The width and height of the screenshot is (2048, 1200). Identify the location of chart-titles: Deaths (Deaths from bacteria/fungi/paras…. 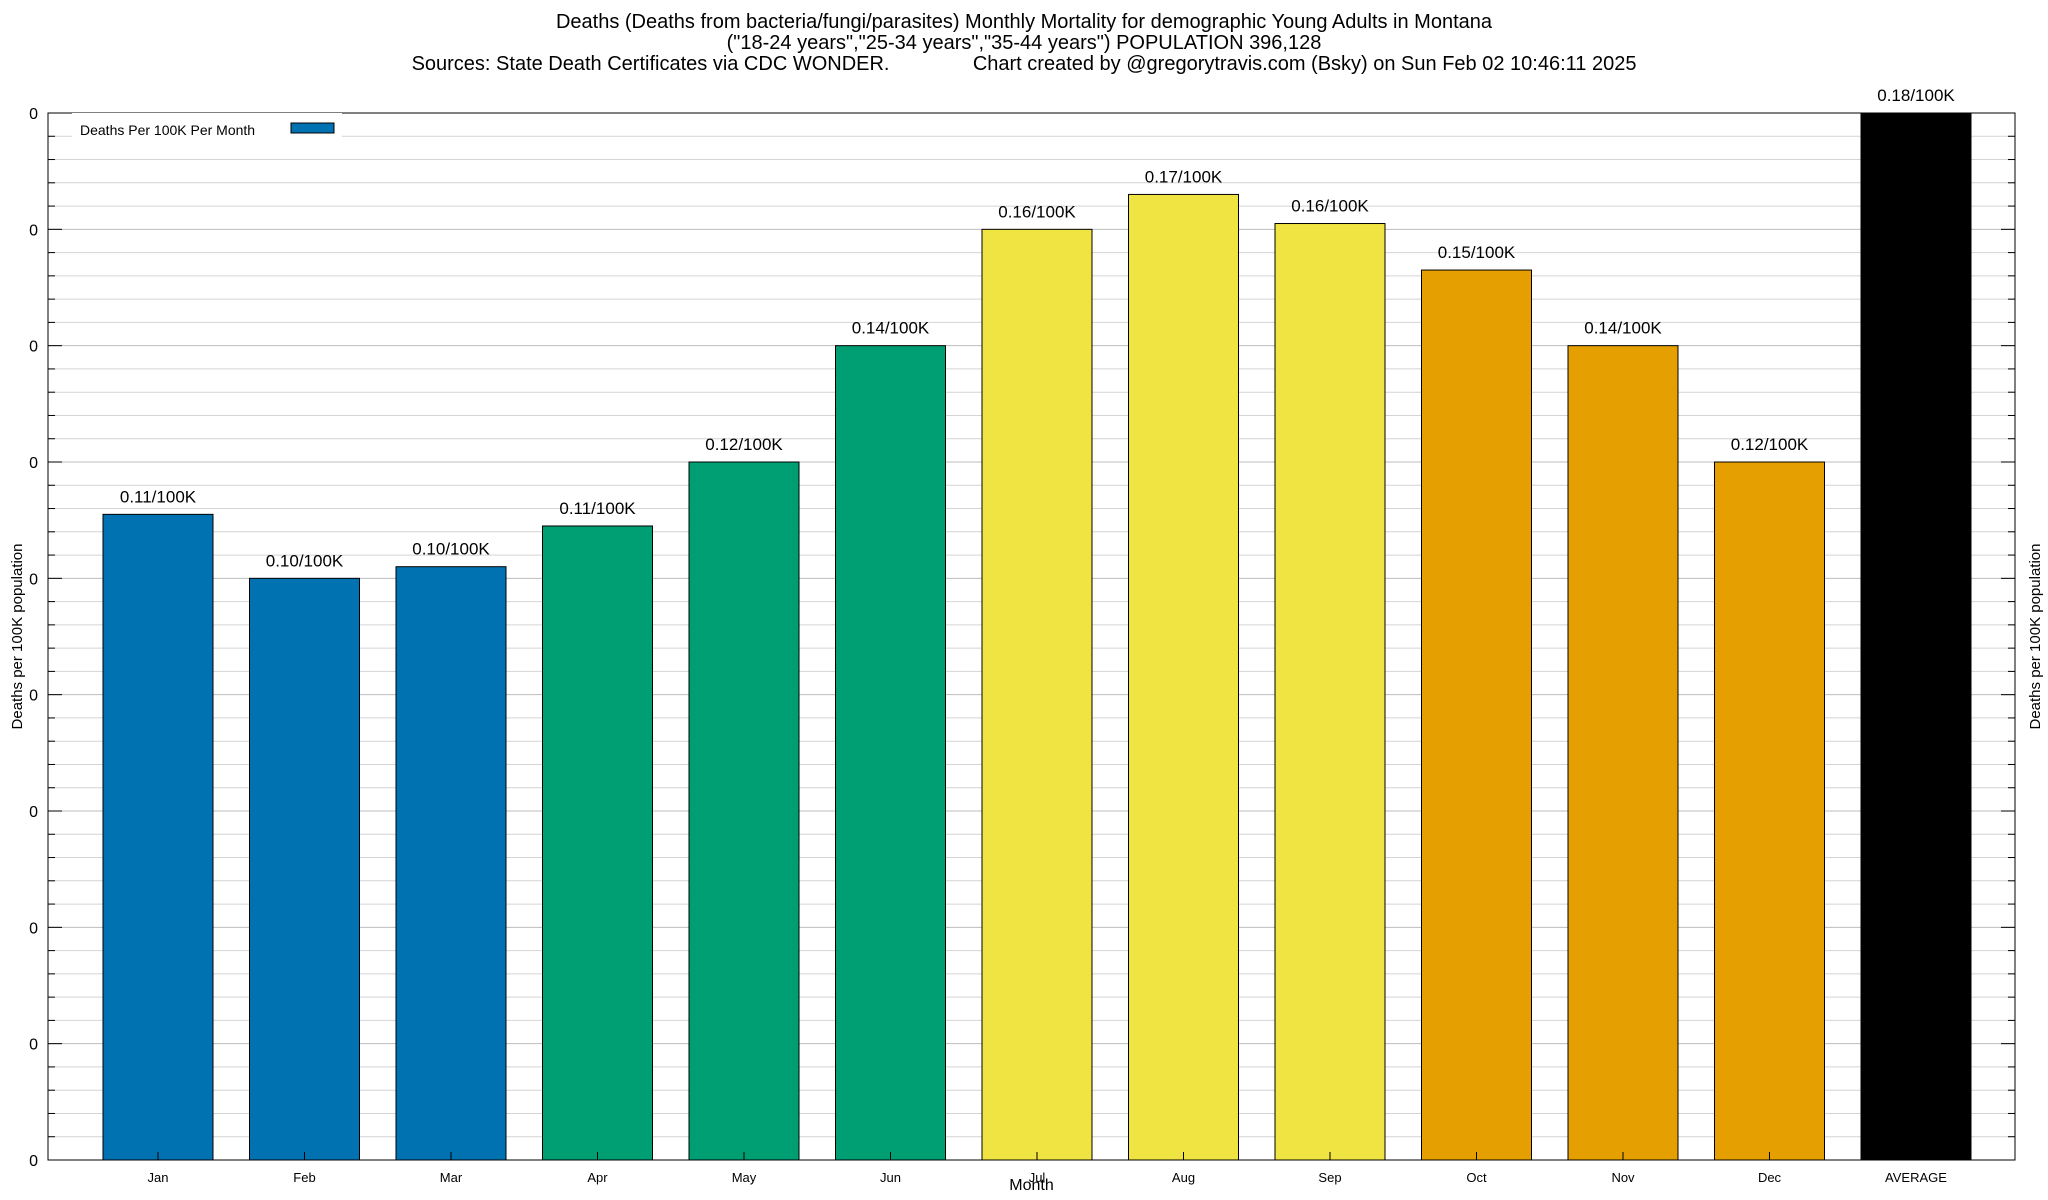
(1024, 43).